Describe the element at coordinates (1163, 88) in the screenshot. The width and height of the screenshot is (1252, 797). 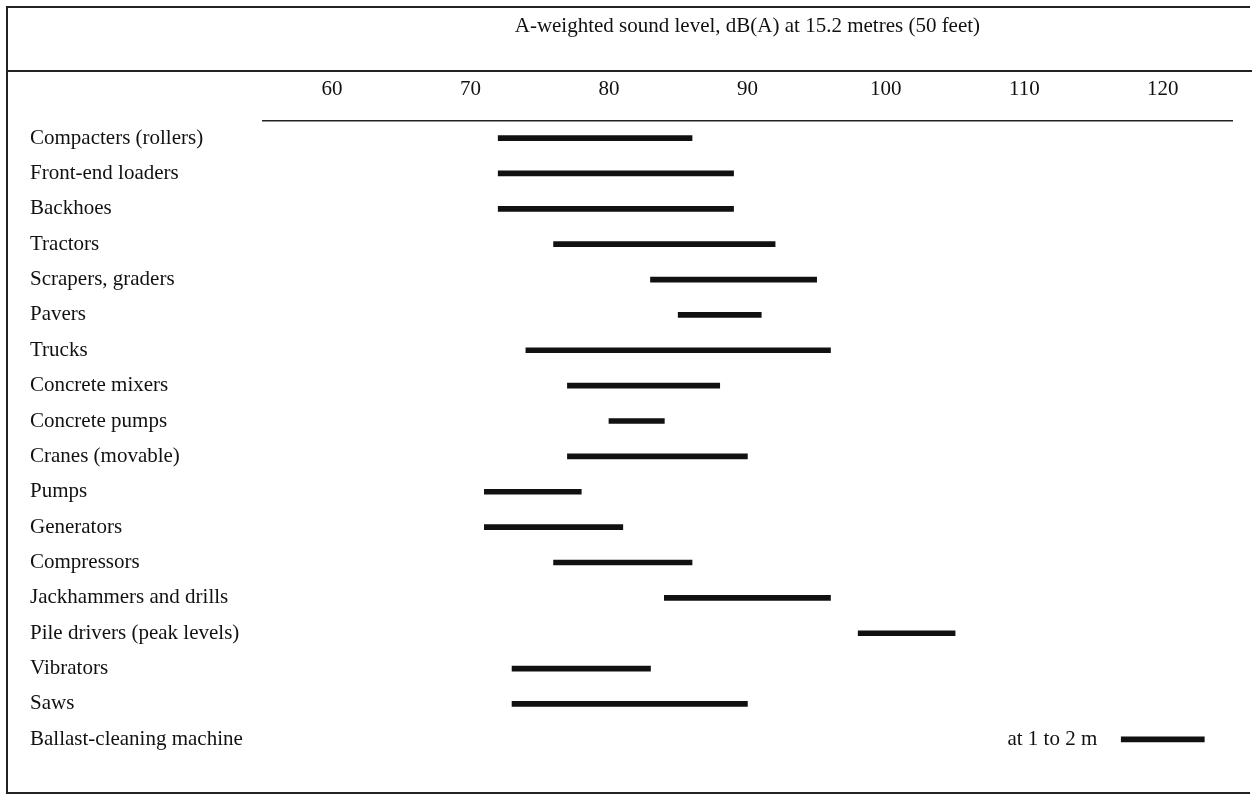
I see `x-tick-label: 120` at that location.